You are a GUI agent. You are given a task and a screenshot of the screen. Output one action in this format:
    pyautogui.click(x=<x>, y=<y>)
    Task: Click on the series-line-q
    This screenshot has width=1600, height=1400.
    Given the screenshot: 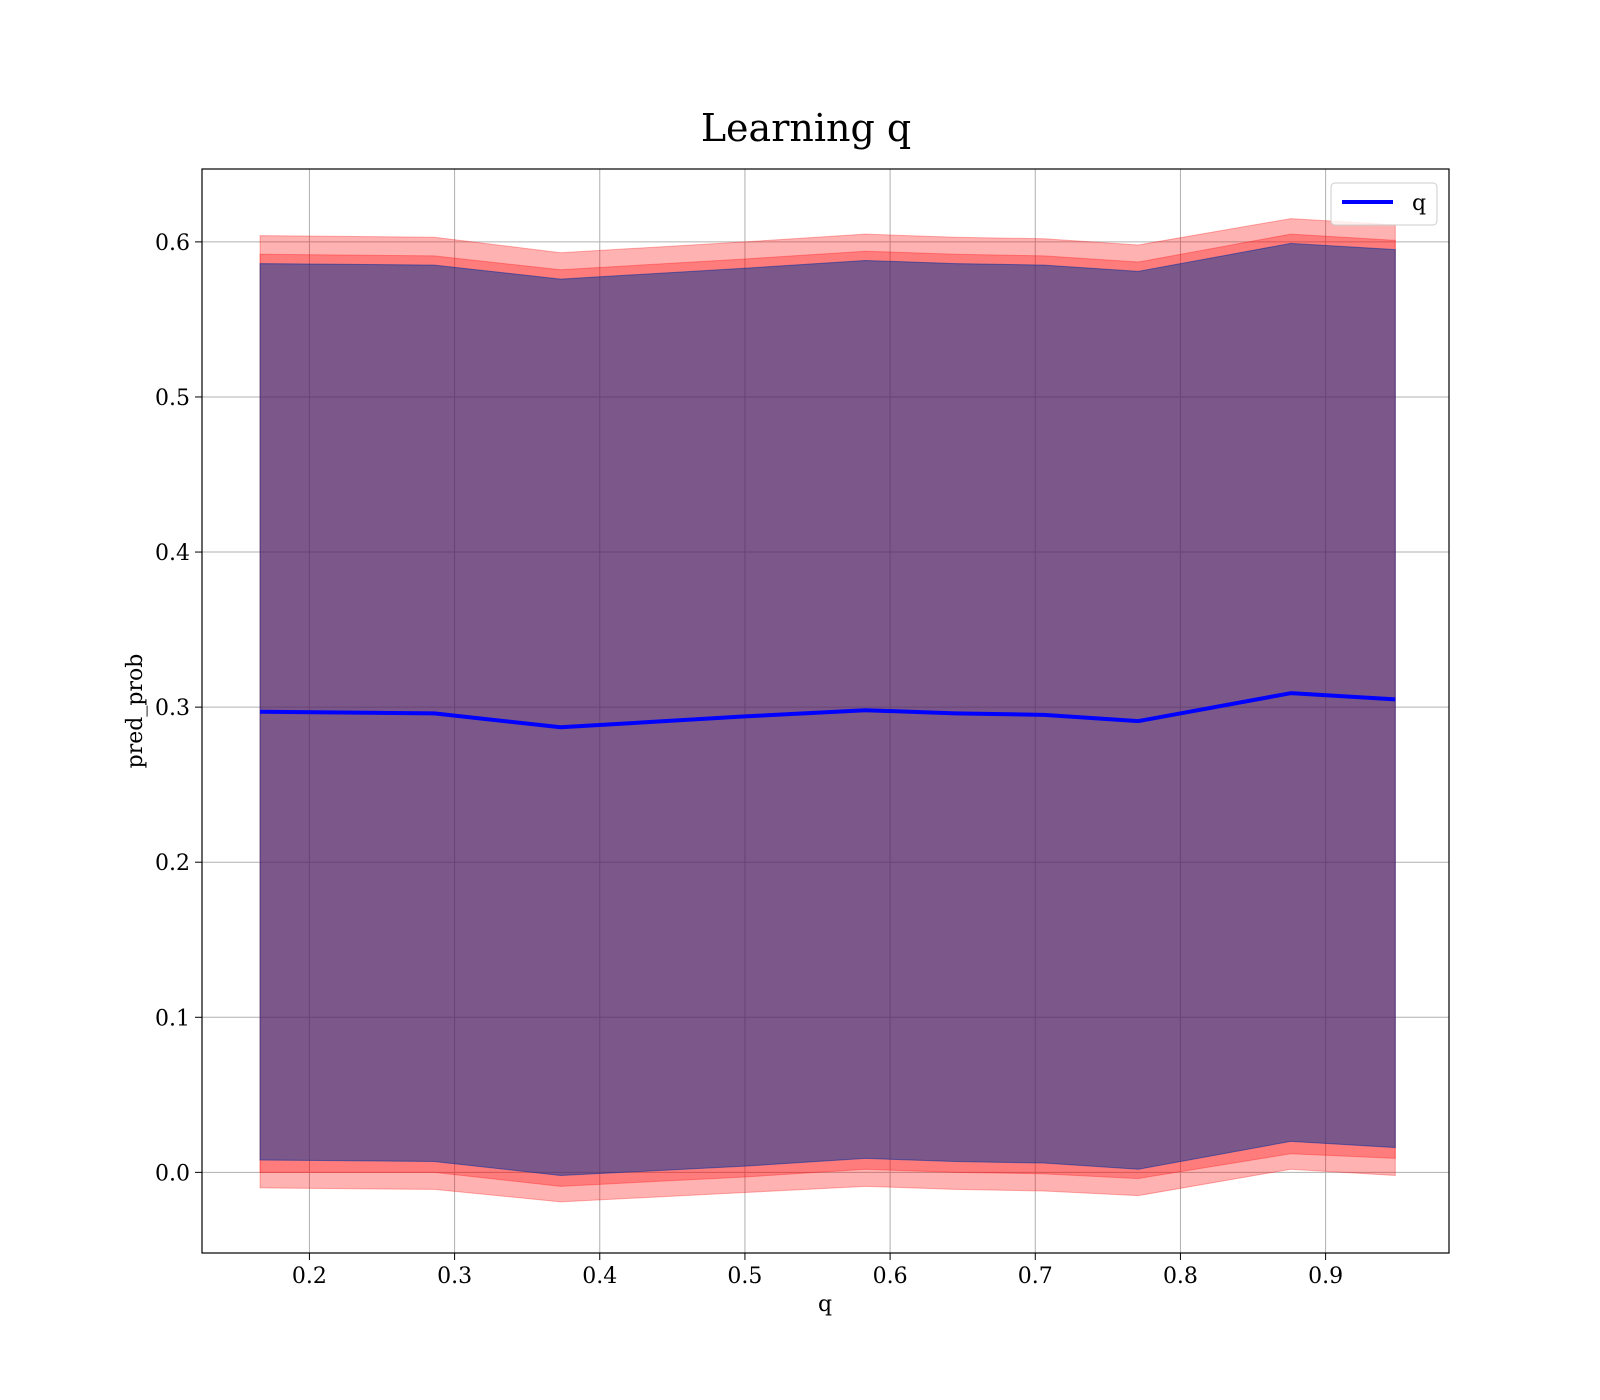 What is the action you would take?
    pyautogui.click(x=828, y=710)
    